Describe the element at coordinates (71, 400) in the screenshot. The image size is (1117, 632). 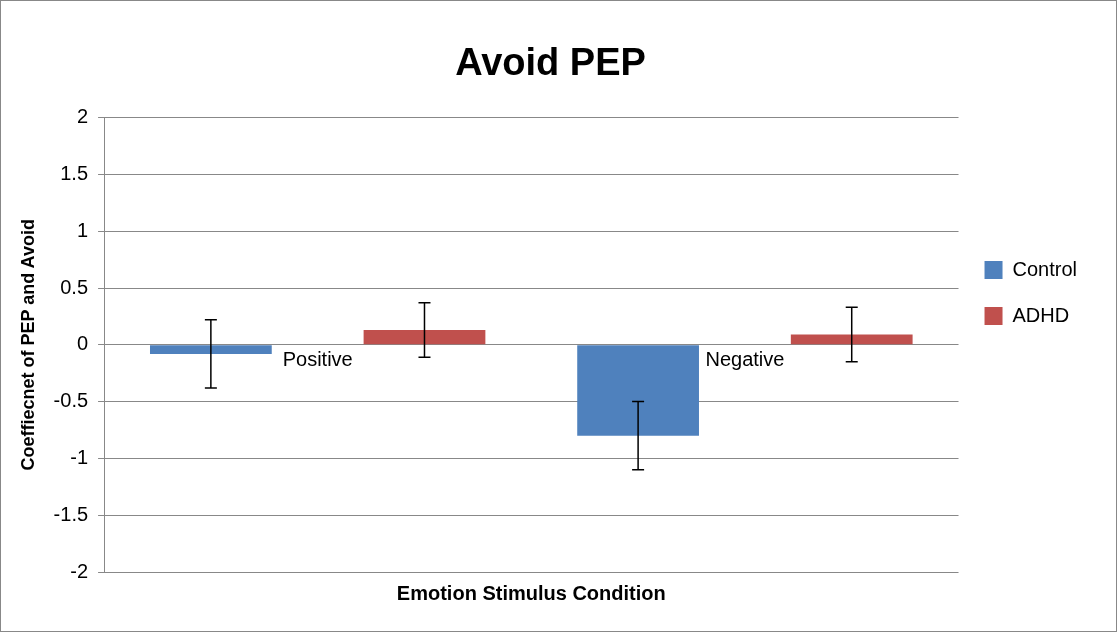
I see `y-tick-label: -0.5` at that location.